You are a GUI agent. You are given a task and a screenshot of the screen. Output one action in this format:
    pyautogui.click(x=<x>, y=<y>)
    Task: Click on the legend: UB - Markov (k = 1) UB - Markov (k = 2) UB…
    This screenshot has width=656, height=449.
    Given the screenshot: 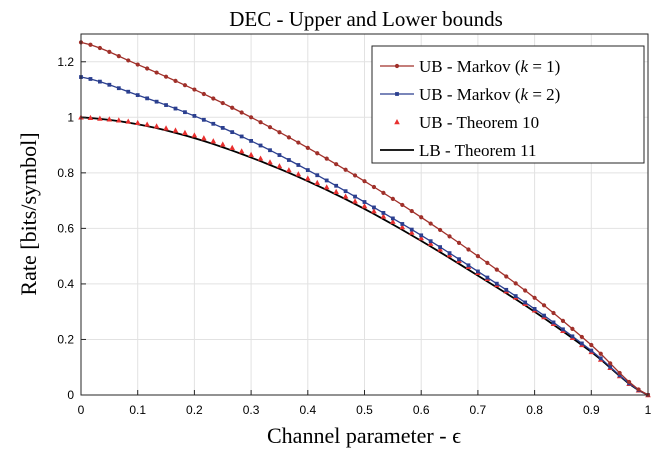 What is the action you would take?
    pyautogui.click(x=508, y=104)
    